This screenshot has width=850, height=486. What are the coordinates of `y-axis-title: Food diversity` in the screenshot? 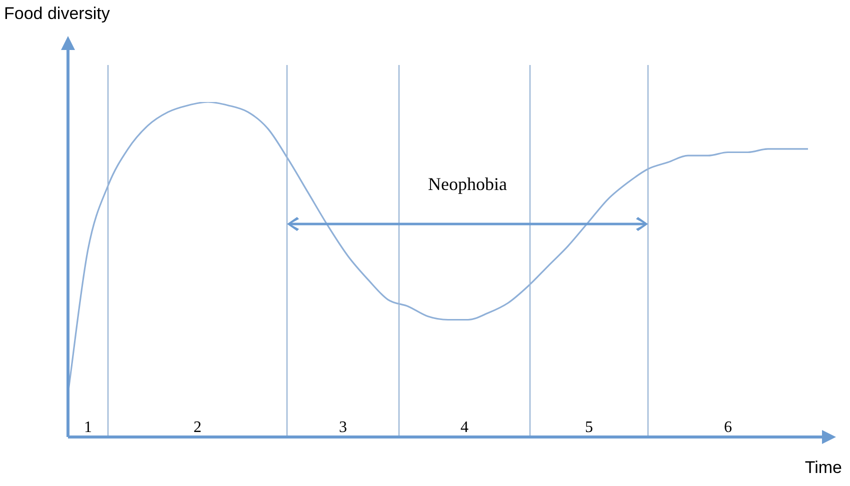 It's located at (57, 14).